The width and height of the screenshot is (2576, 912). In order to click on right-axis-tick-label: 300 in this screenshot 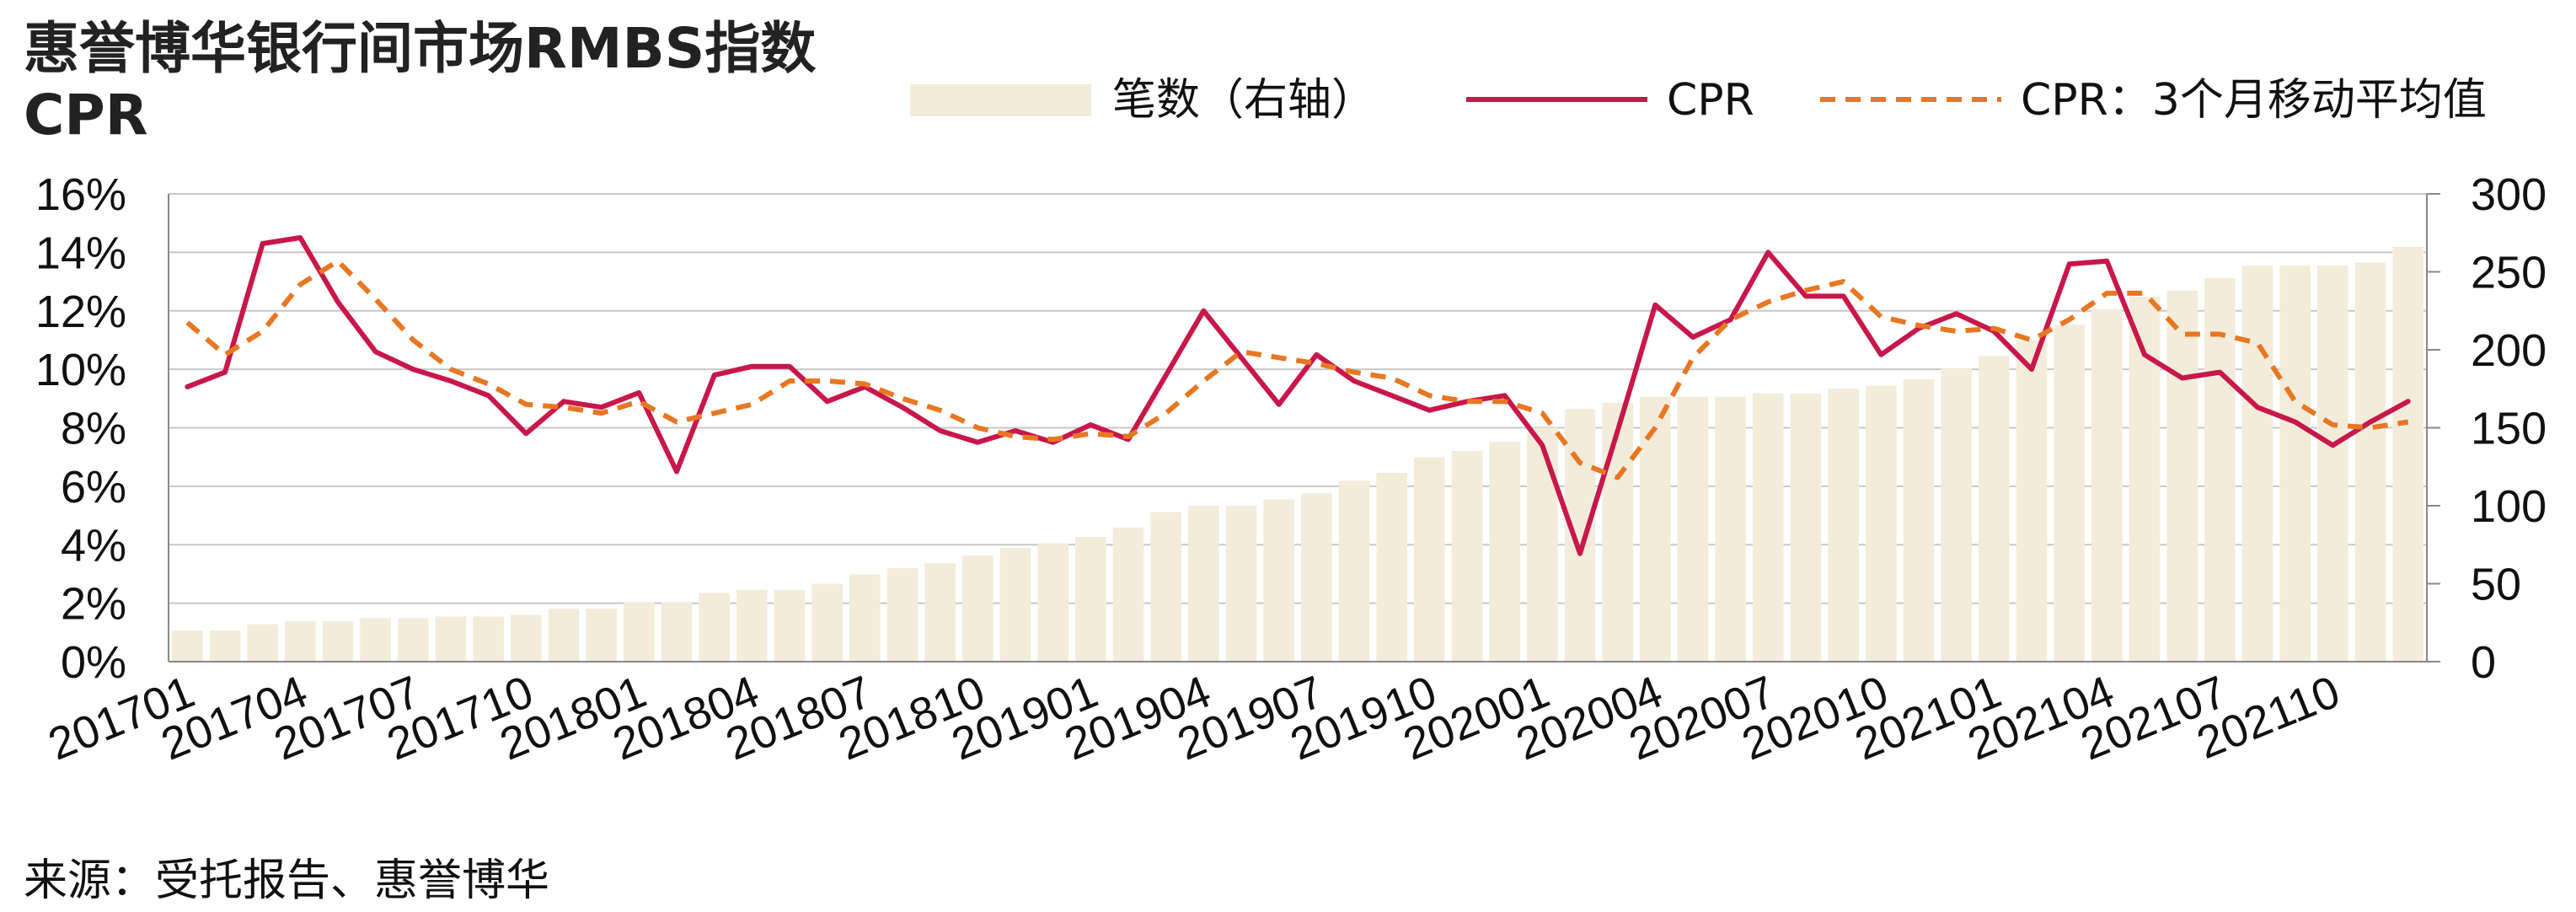, I will do `click(2509, 194)`.